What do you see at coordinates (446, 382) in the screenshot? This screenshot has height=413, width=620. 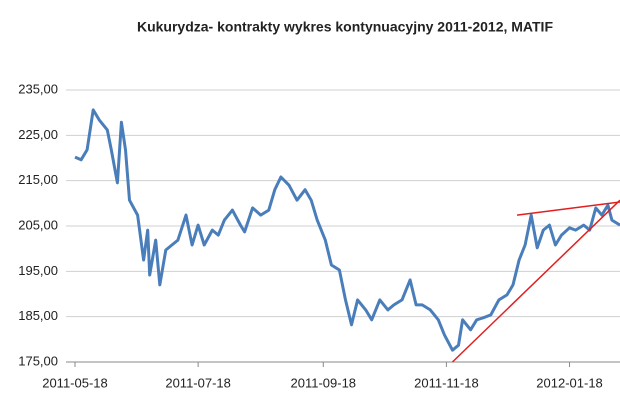 I see `x-tick-label: 2011-11-18` at bounding box center [446, 382].